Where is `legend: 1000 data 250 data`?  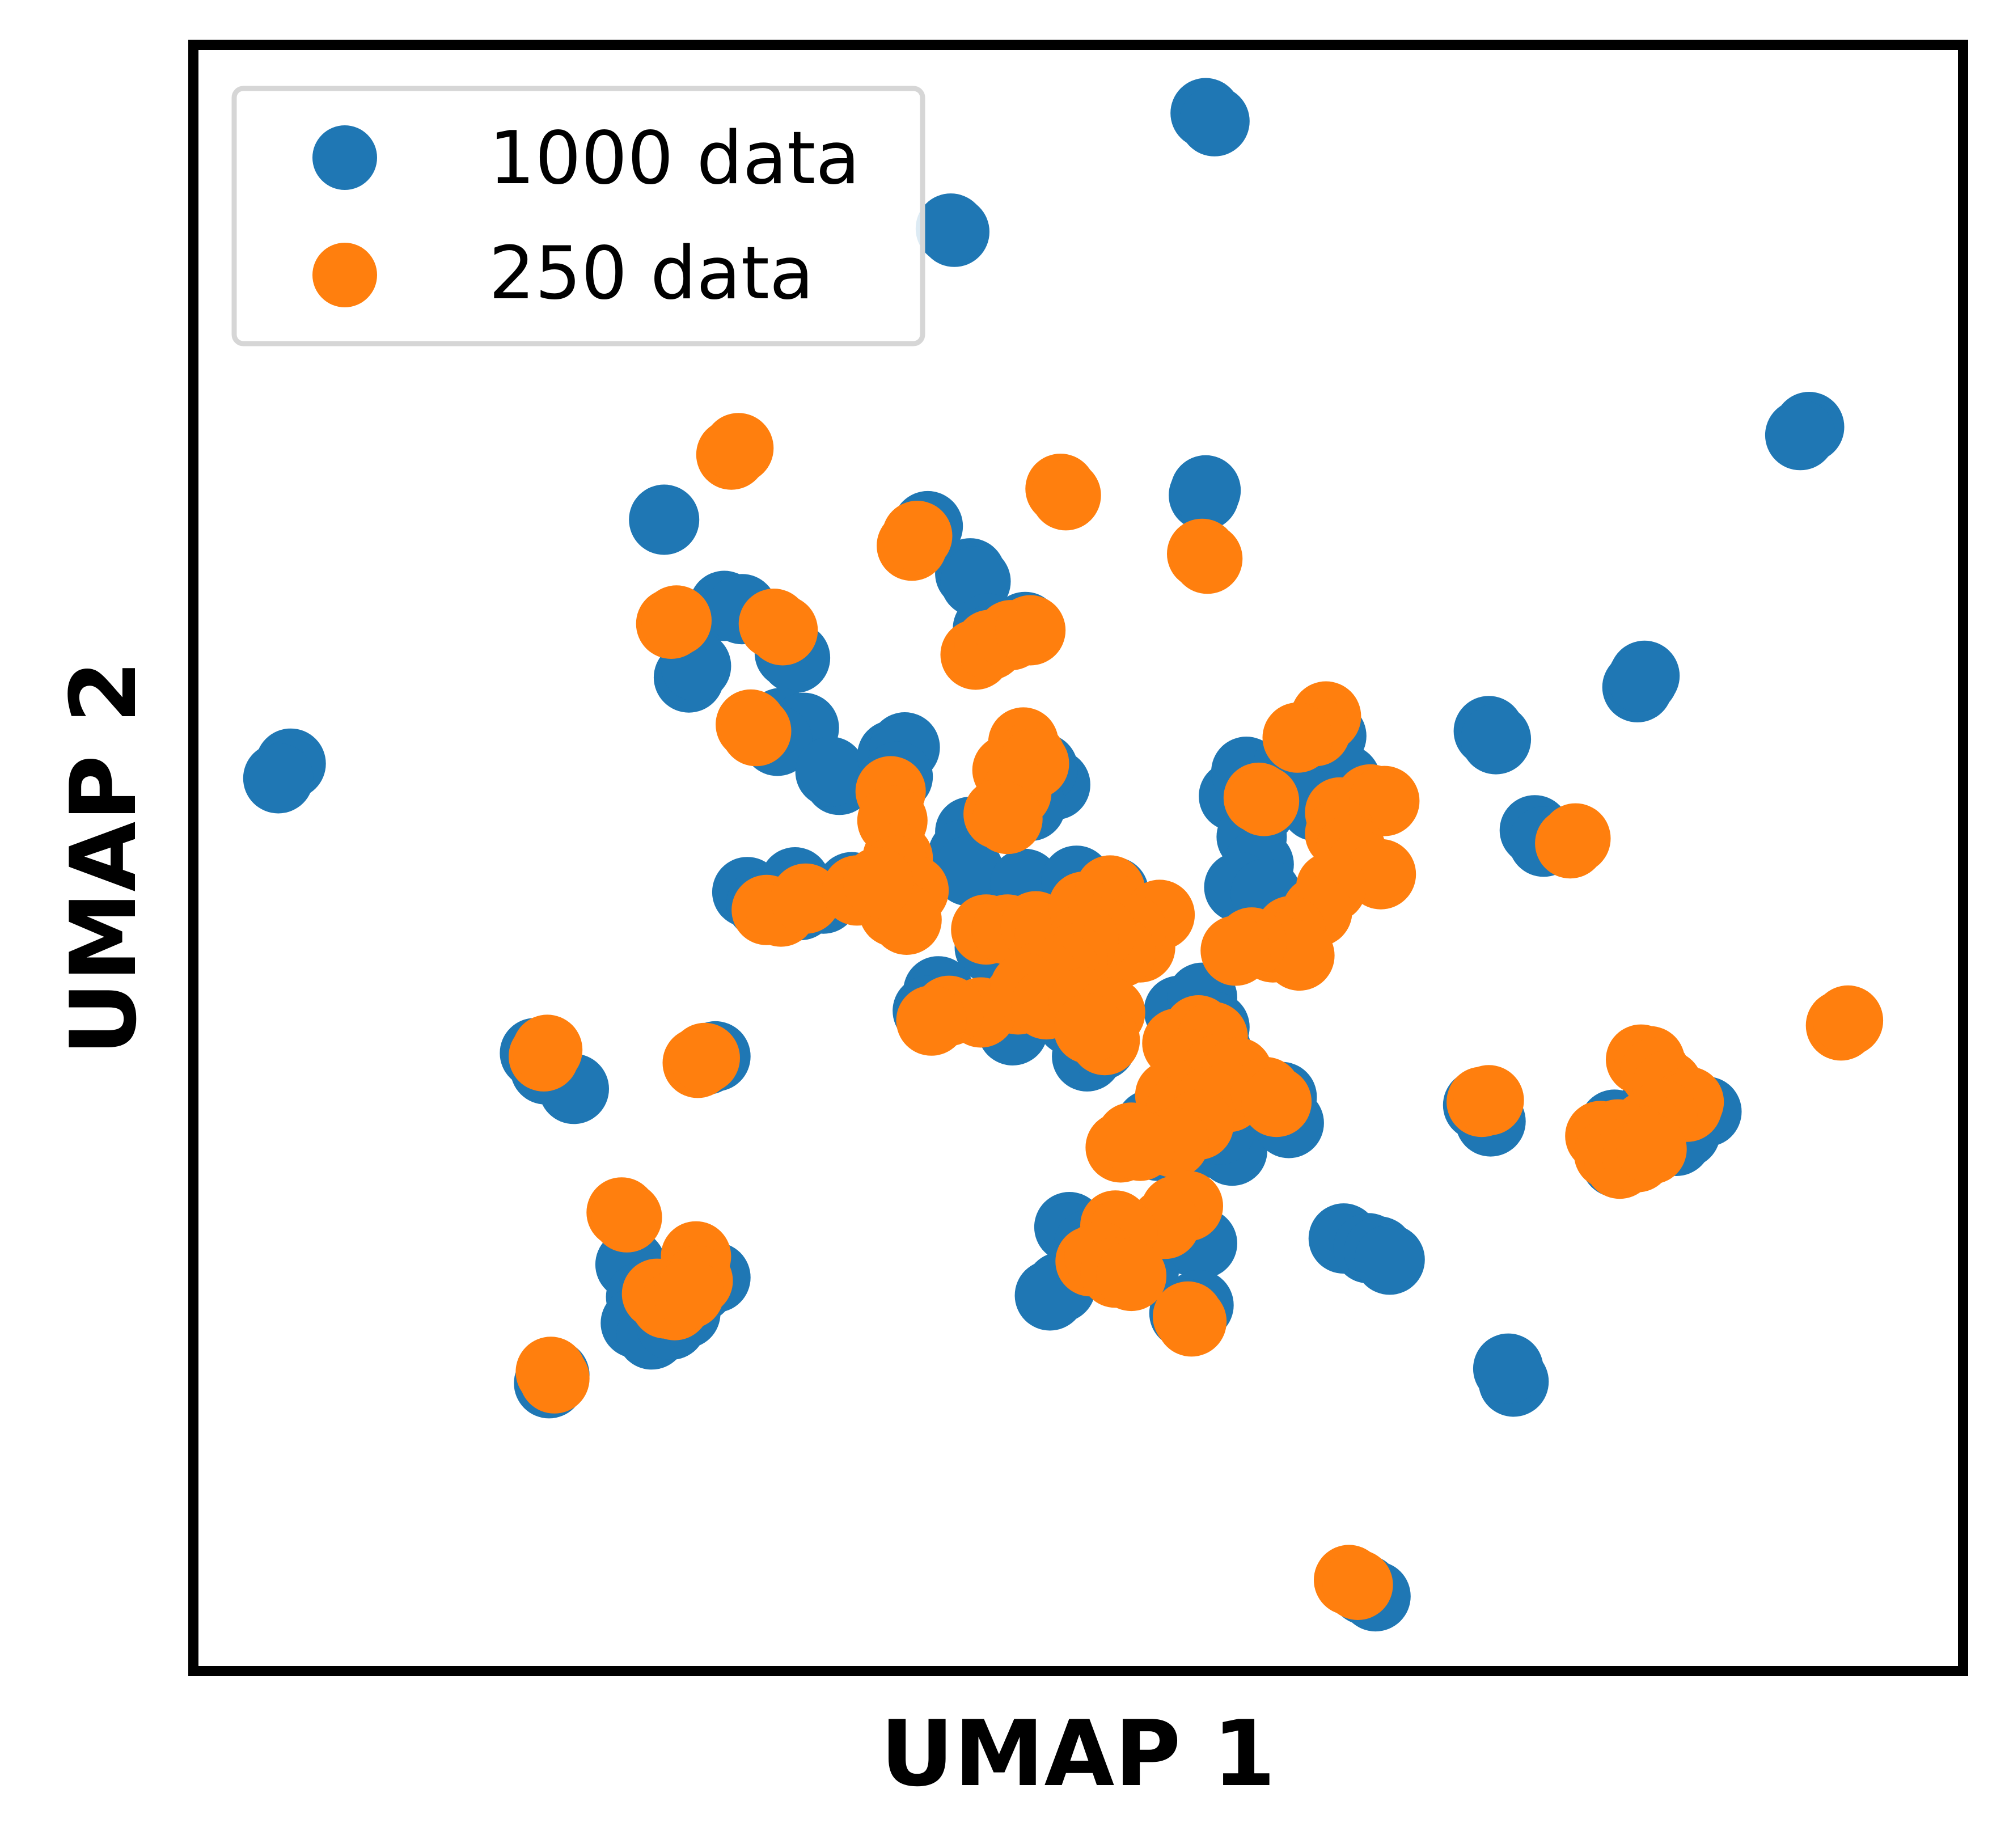
legend: 1000 data 250 data is located at coordinates (578, 216).